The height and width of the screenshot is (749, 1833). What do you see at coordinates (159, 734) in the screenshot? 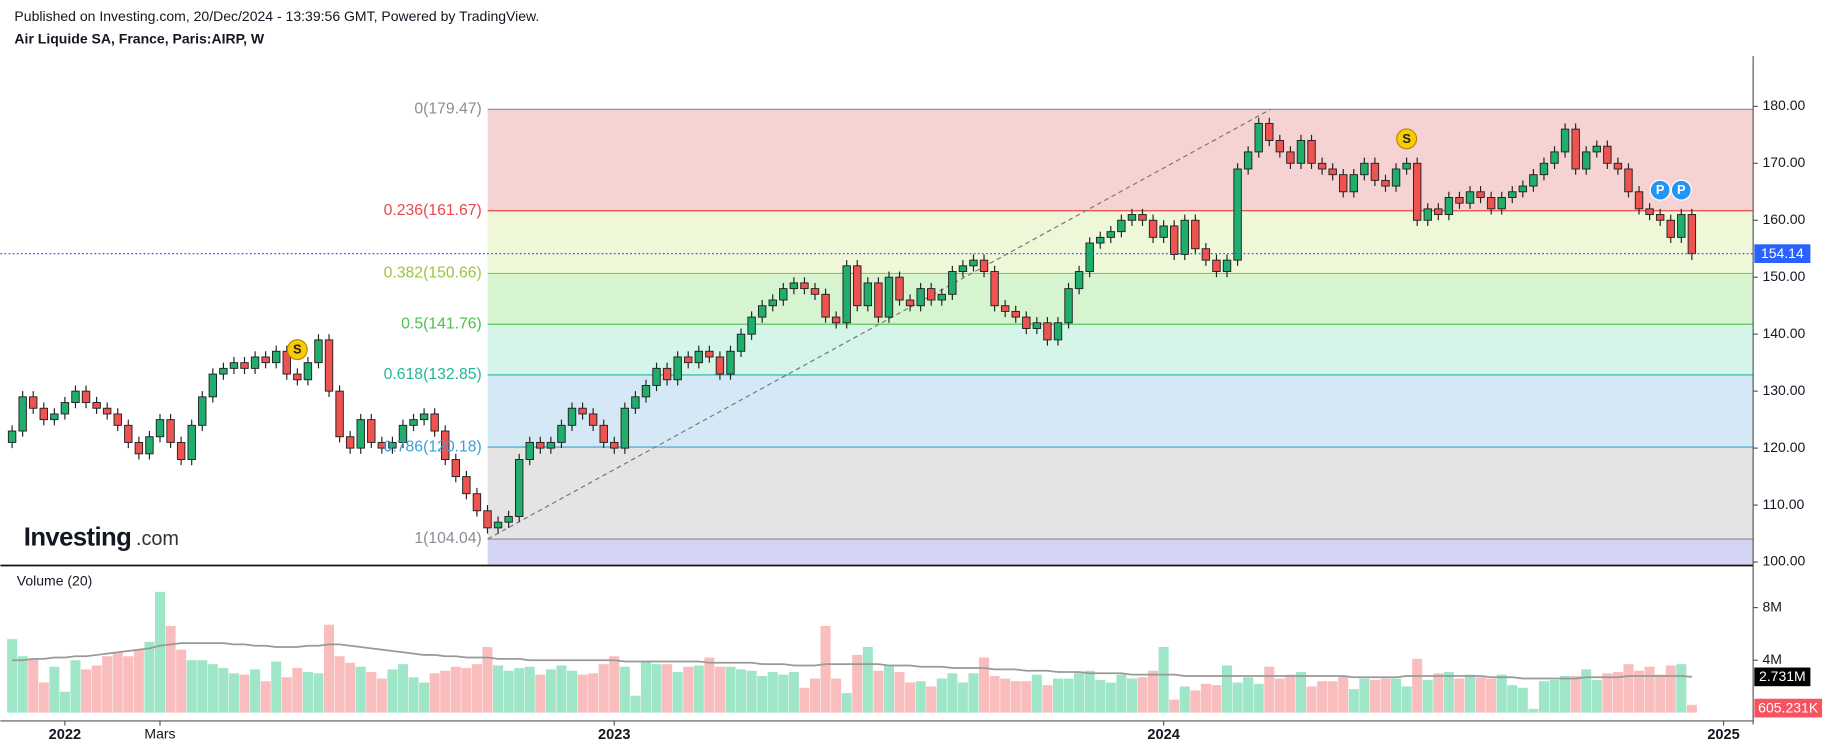
I see `x-tick-label: Mars` at bounding box center [159, 734].